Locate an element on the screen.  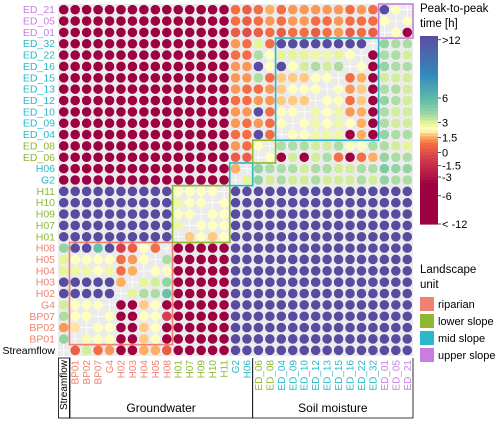
x-tick-label: H08 is located at coordinates (167, 369).